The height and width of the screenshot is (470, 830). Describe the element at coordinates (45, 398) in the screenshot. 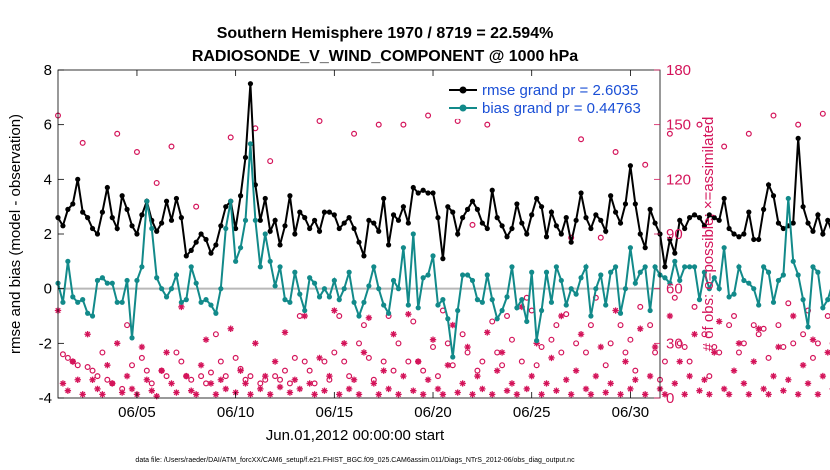

I see `left-y-tick-label: -4` at that location.